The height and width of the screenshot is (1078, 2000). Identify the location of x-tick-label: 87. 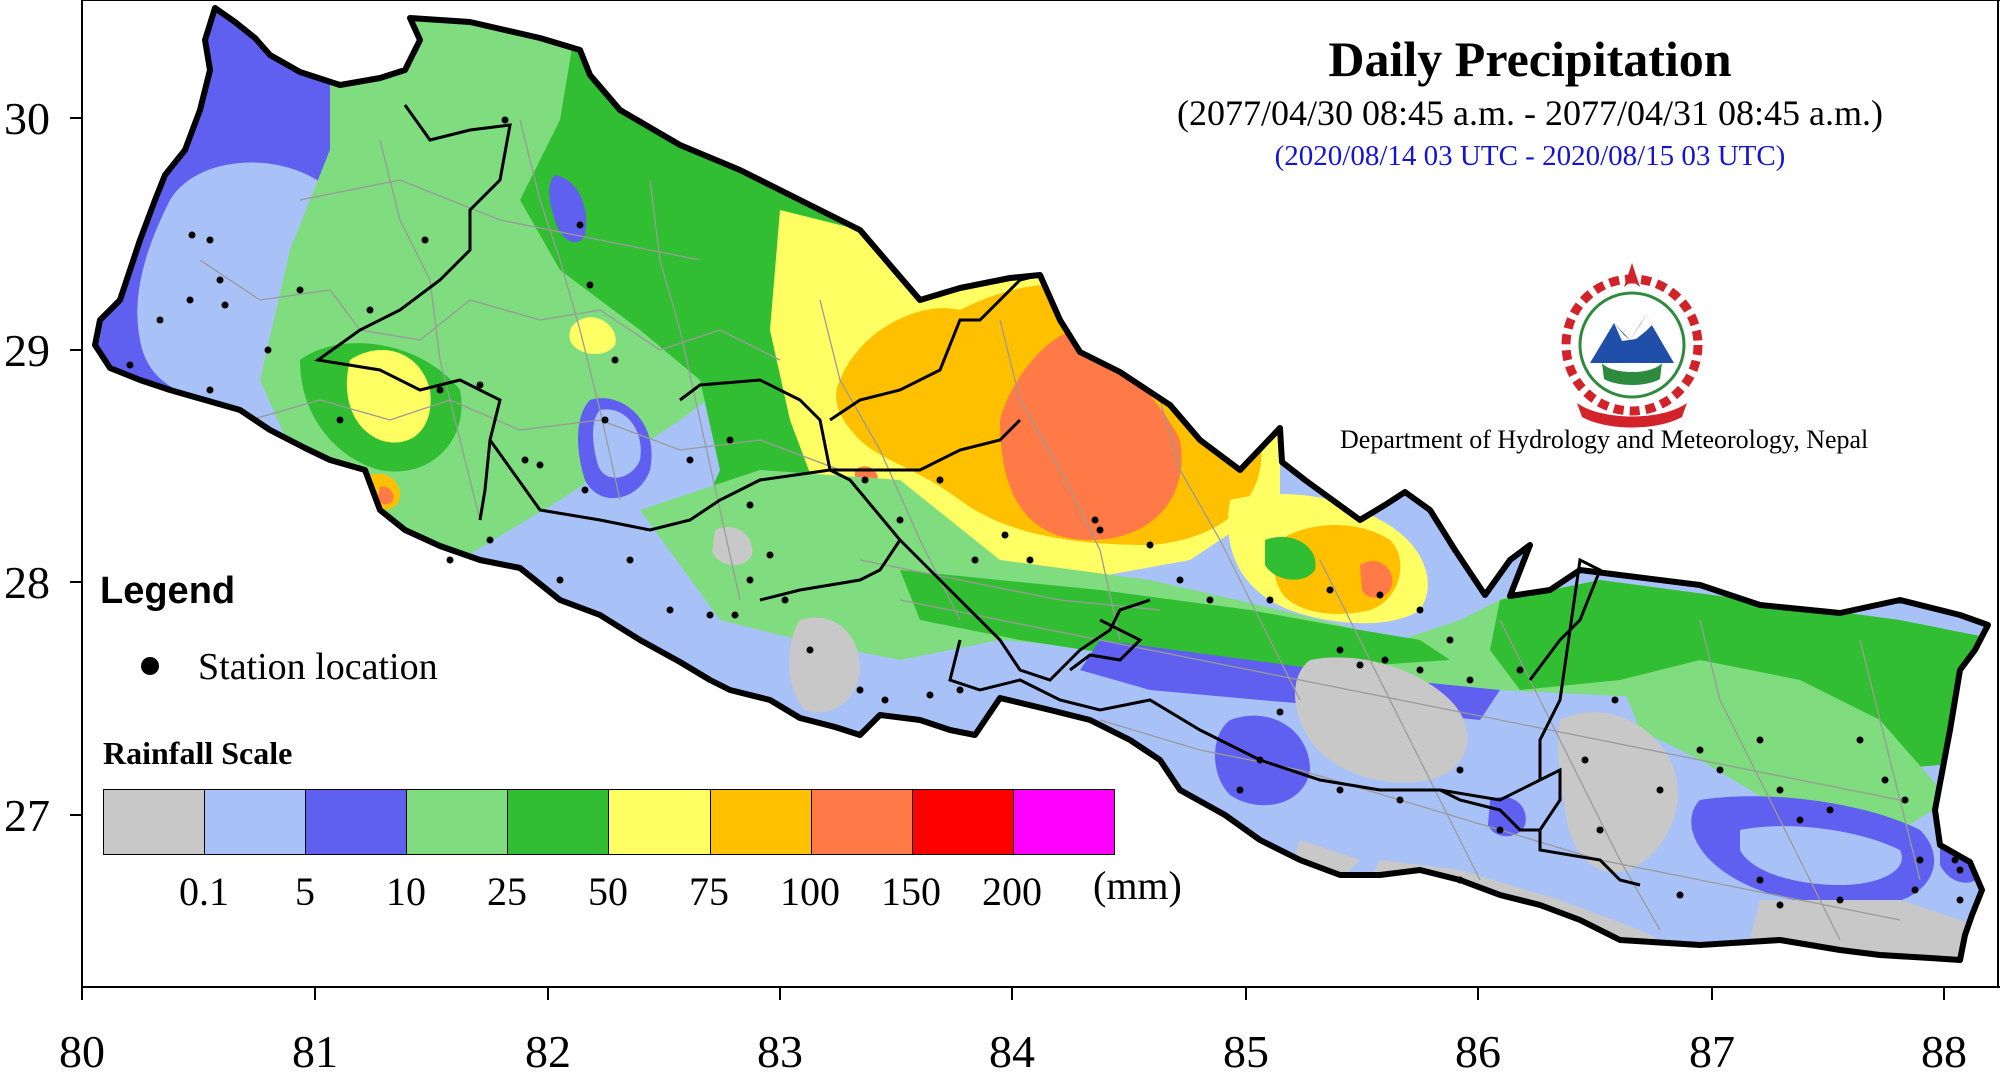
(1712, 1051).